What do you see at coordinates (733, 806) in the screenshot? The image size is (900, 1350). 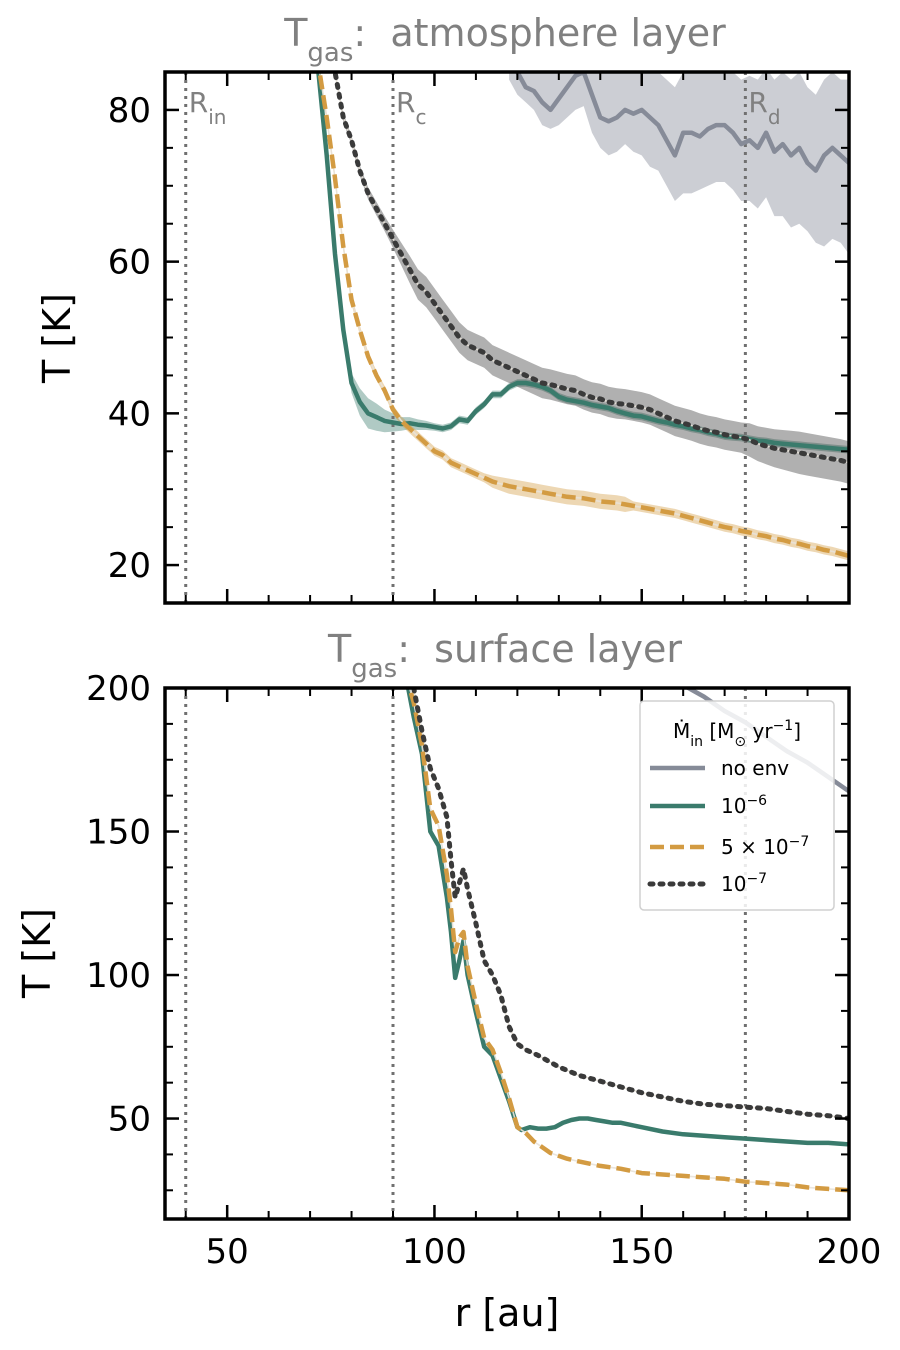 I see `legend-label-1e-6-base: 10` at bounding box center [733, 806].